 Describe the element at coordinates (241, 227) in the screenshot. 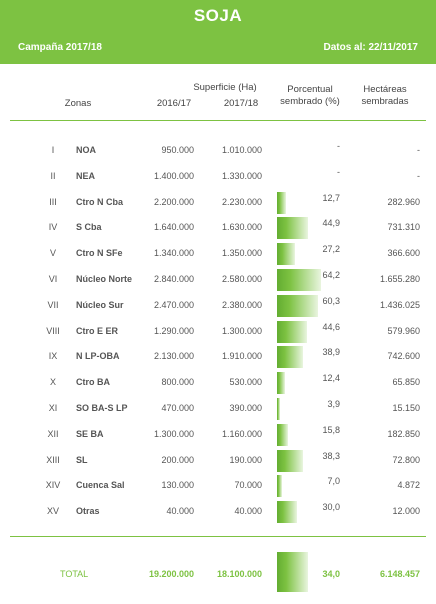

I see `surface-2017: 1.630.000` at that location.